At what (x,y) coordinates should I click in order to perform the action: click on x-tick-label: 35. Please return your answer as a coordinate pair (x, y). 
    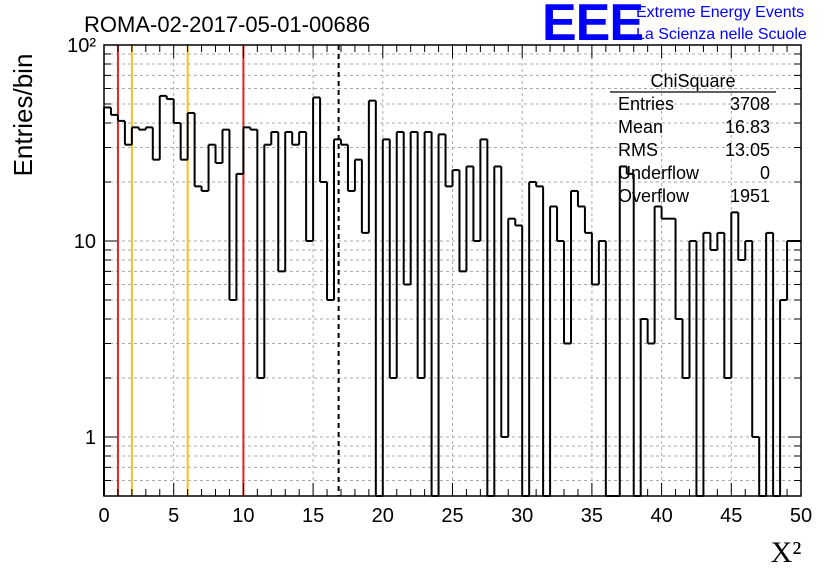
    Looking at the image, I should click on (592, 516).